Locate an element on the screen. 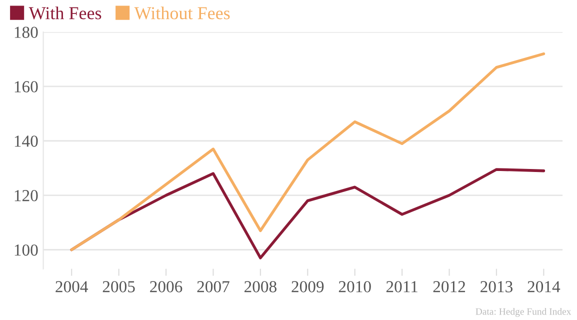 The width and height of the screenshot is (577, 320). x-tick-label: 2006 is located at coordinates (166, 286).